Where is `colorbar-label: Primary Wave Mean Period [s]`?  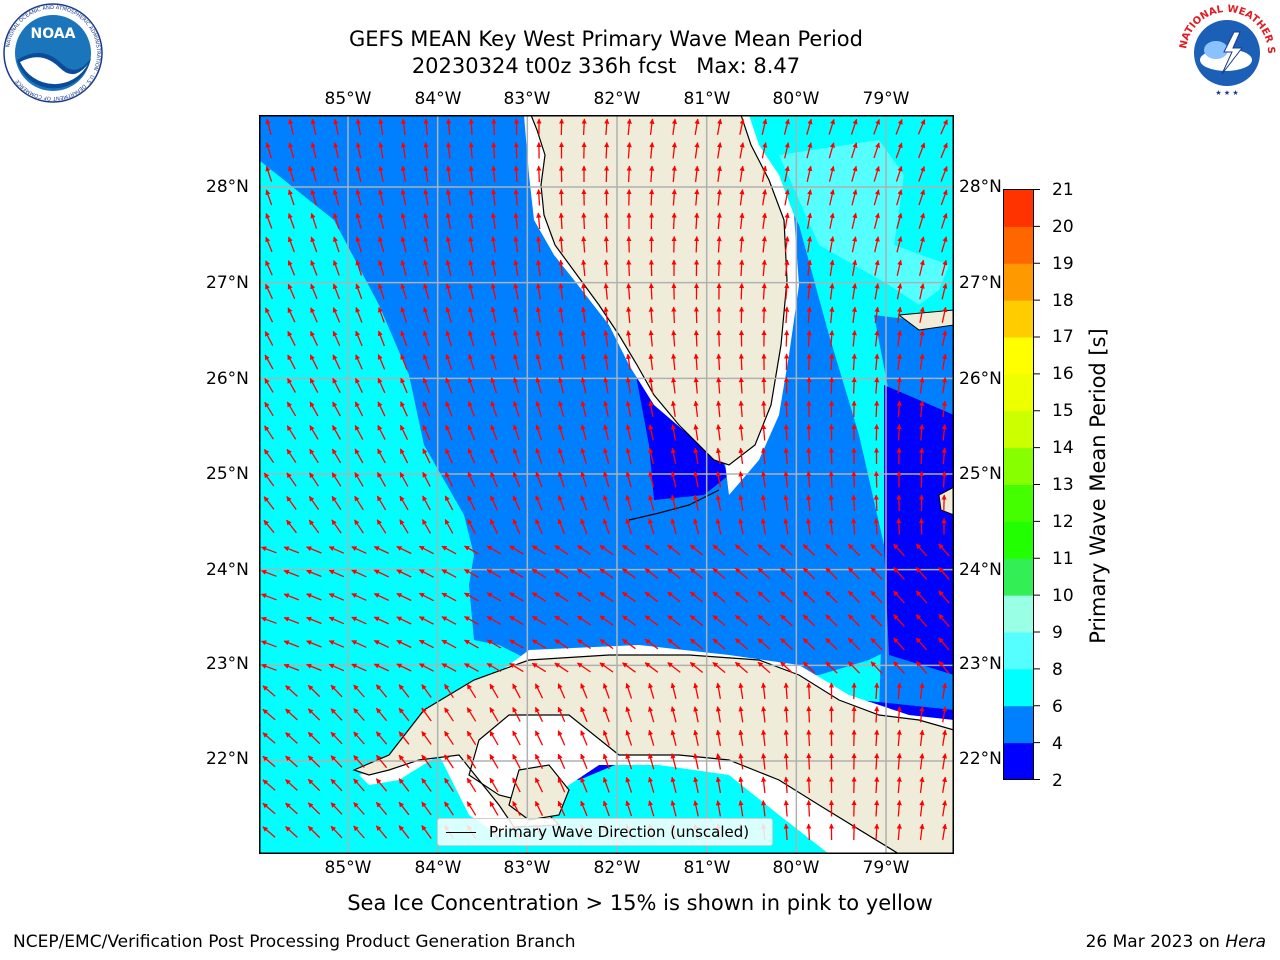
colorbar-label: Primary Wave Mean Period [s] is located at coordinates (1098, 486).